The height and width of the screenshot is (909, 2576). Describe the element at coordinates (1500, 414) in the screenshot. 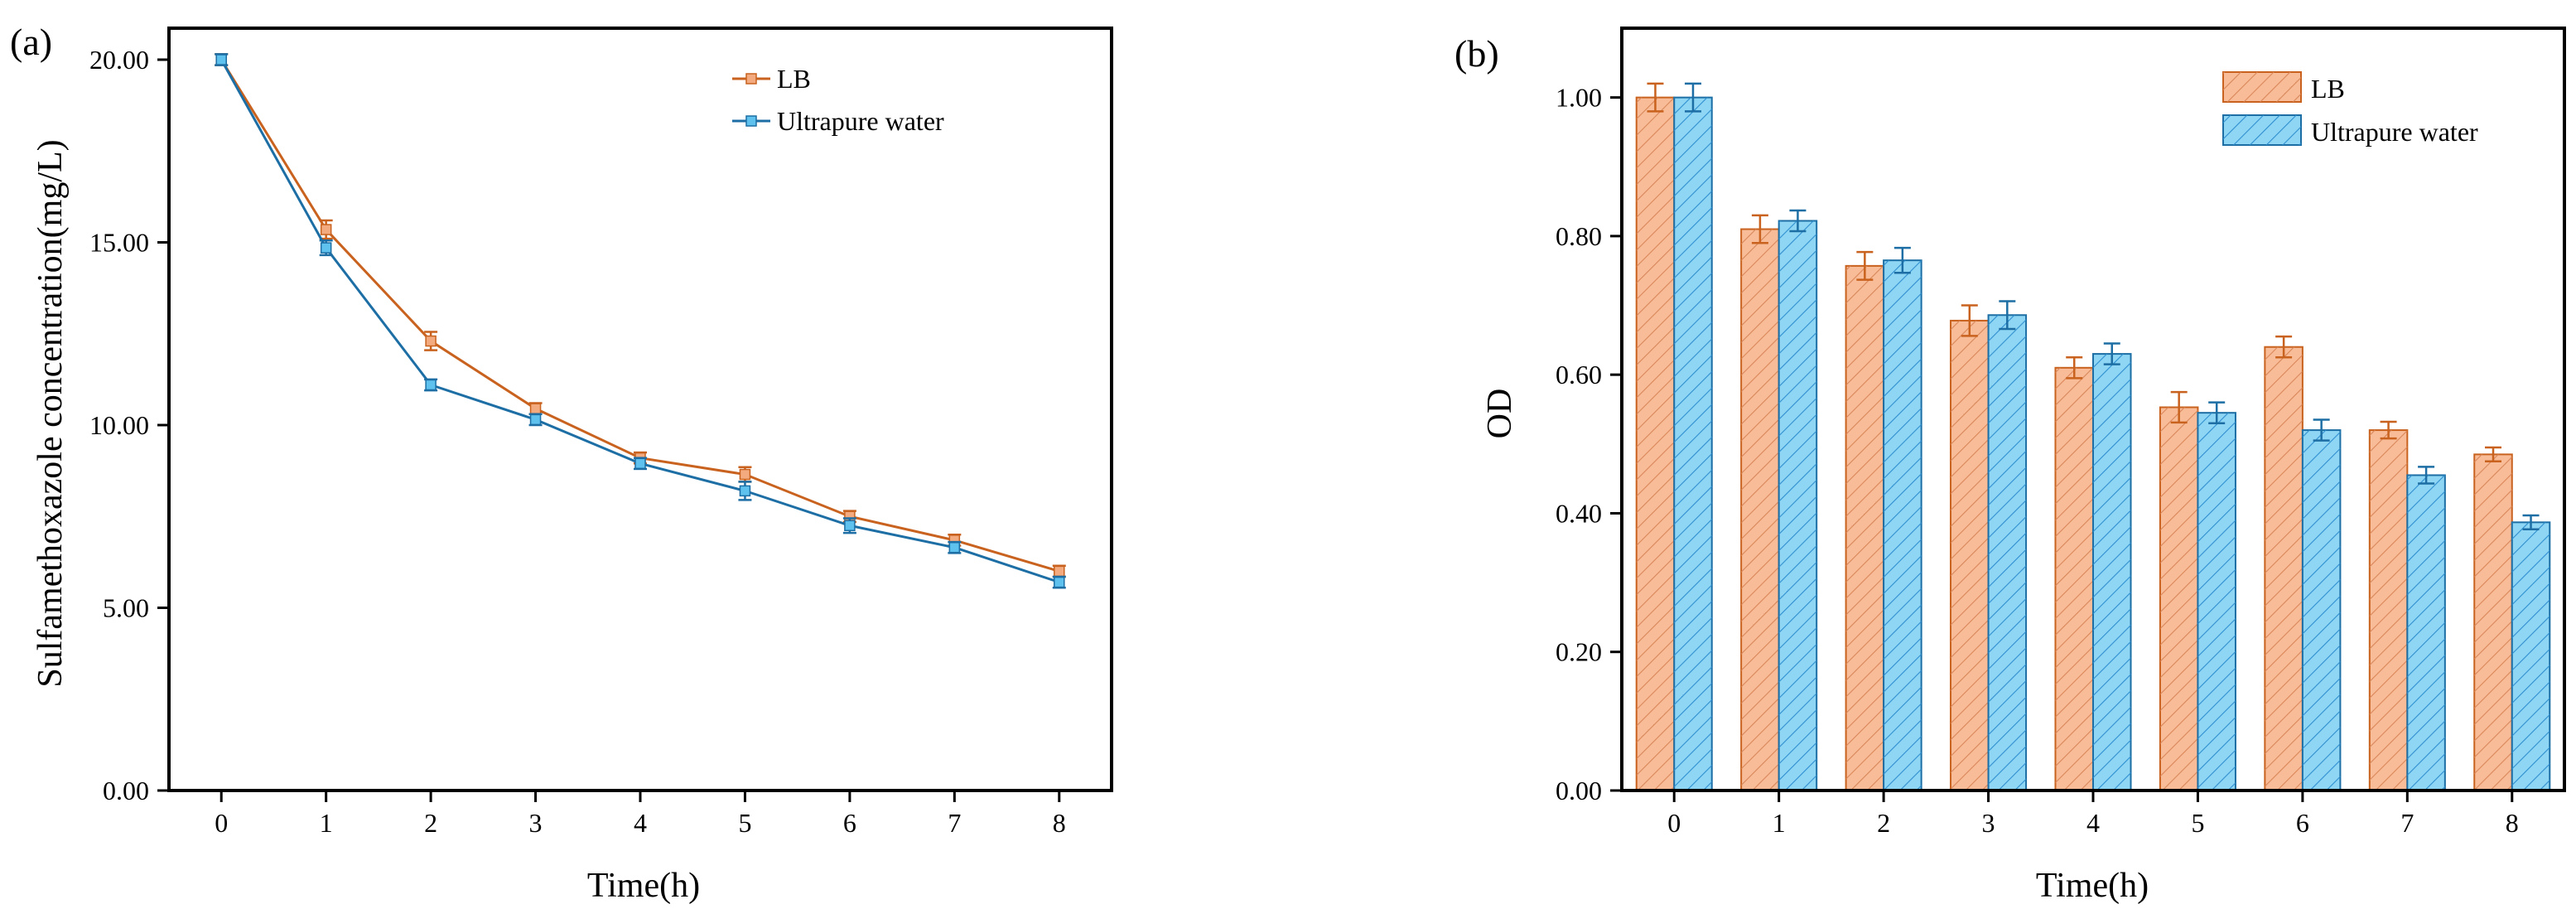

I see `panel-b-y-axis-title: OD` at that location.